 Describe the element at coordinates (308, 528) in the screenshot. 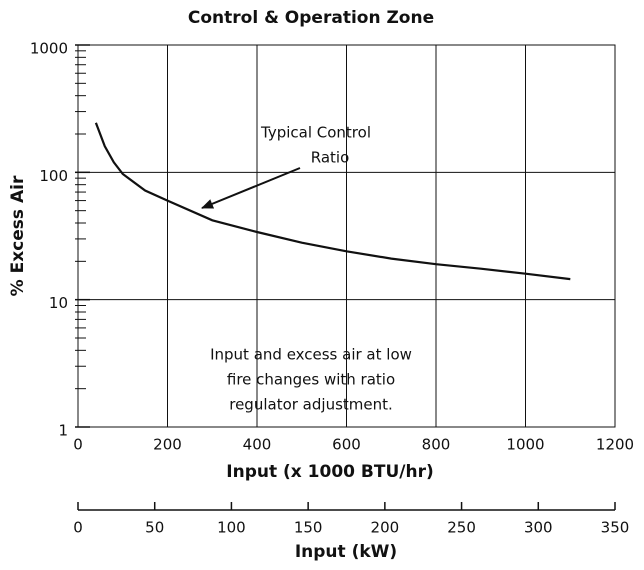

I see `x2-tick-label: 150` at that location.